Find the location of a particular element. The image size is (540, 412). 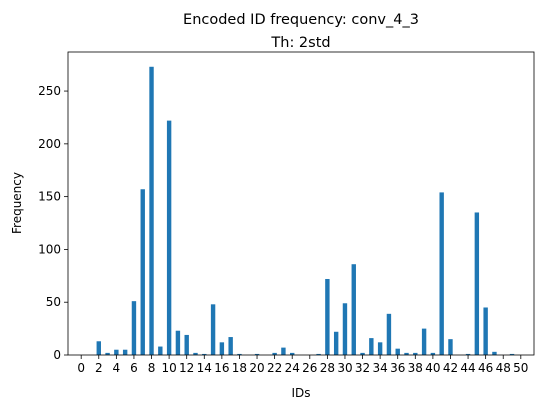

x-tick-label: 40 is located at coordinates (432, 368).